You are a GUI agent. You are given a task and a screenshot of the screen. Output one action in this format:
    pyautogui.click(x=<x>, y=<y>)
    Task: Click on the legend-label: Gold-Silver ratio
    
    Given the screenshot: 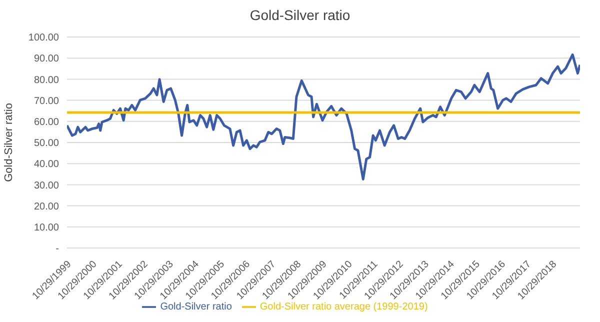 What is the action you would take?
    pyautogui.click(x=196, y=307)
    